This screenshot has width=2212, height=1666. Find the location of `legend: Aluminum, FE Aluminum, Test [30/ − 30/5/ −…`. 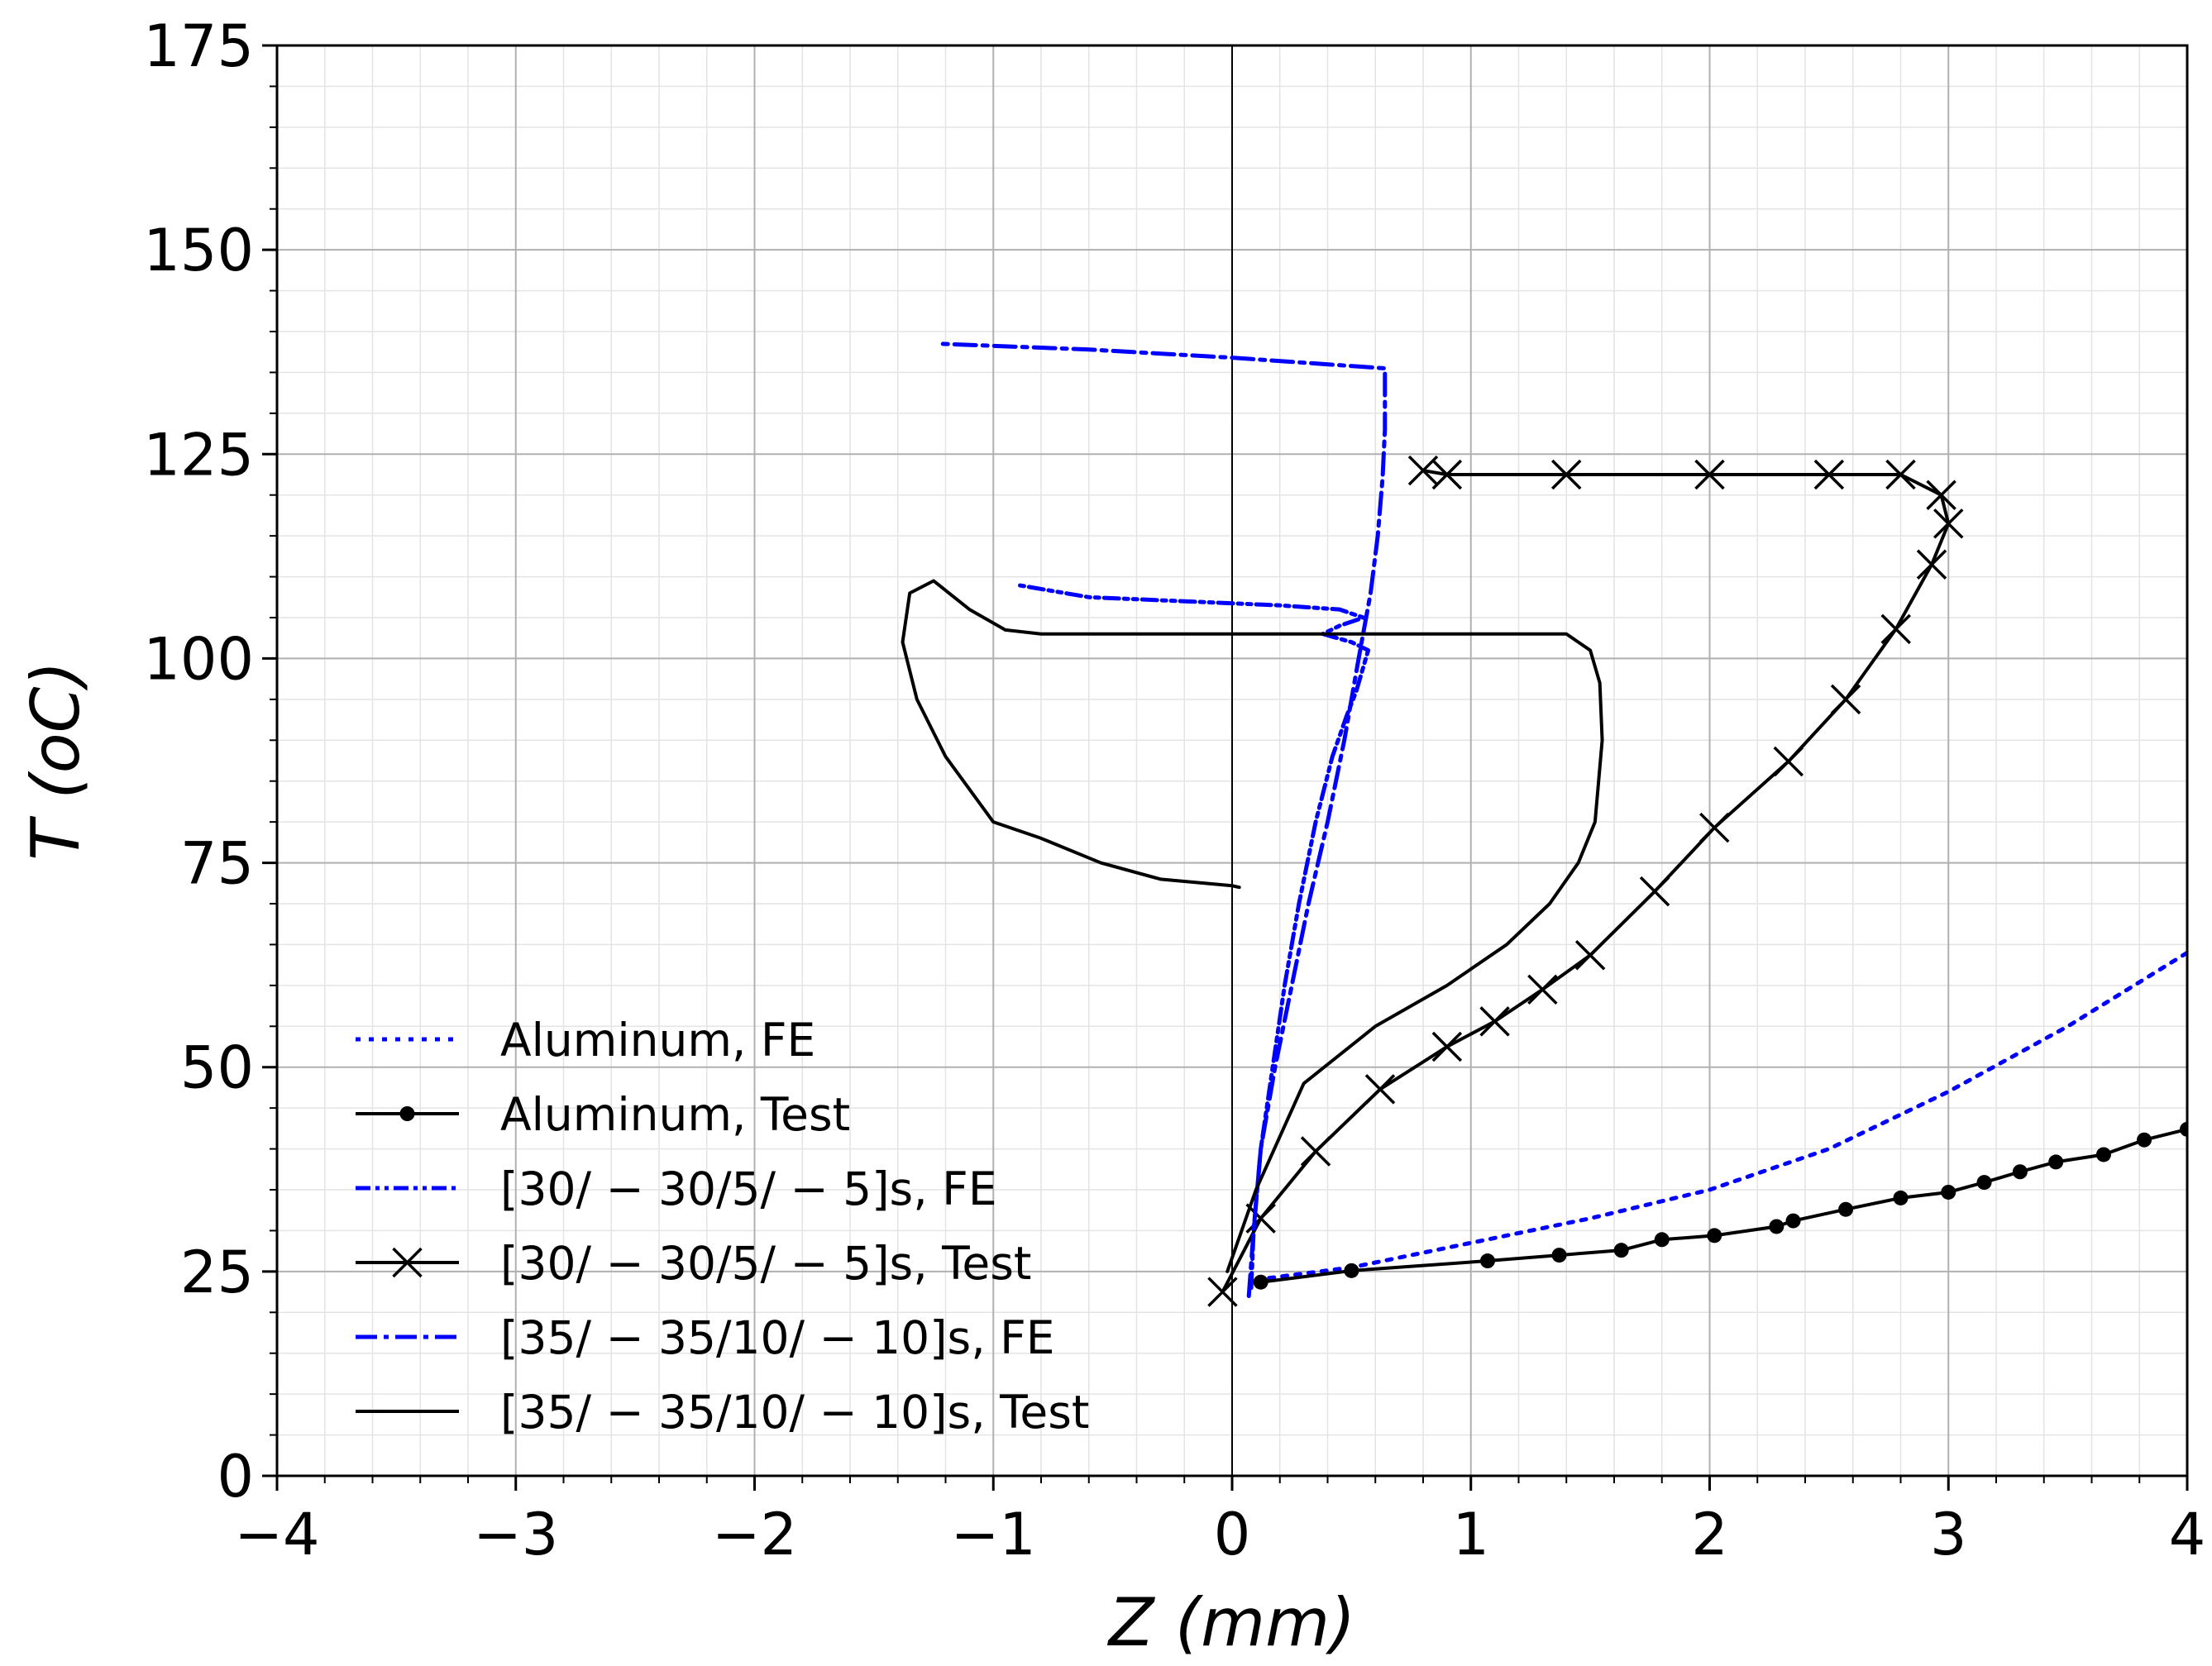

legend: Aluminum, FE Aluminum, Test [30/ − 30/5/ −… is located at coordinates (723, 1227).